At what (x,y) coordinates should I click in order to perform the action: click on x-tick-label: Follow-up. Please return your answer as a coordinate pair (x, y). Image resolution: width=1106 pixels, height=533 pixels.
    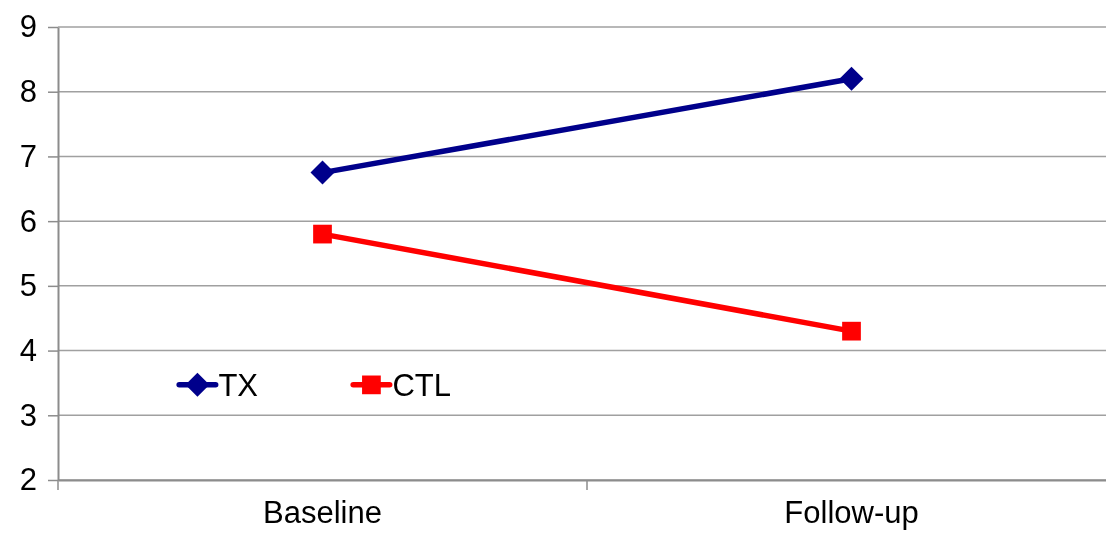
    Looking at the image, I should click on (851, 513).